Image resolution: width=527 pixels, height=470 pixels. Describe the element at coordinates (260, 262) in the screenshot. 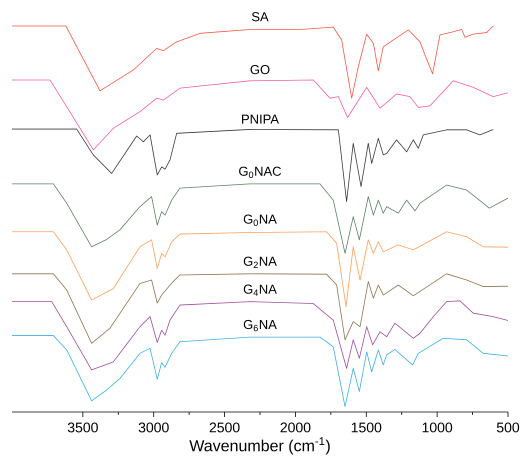

I see `series-label: G$_{2}$NA` at that location.